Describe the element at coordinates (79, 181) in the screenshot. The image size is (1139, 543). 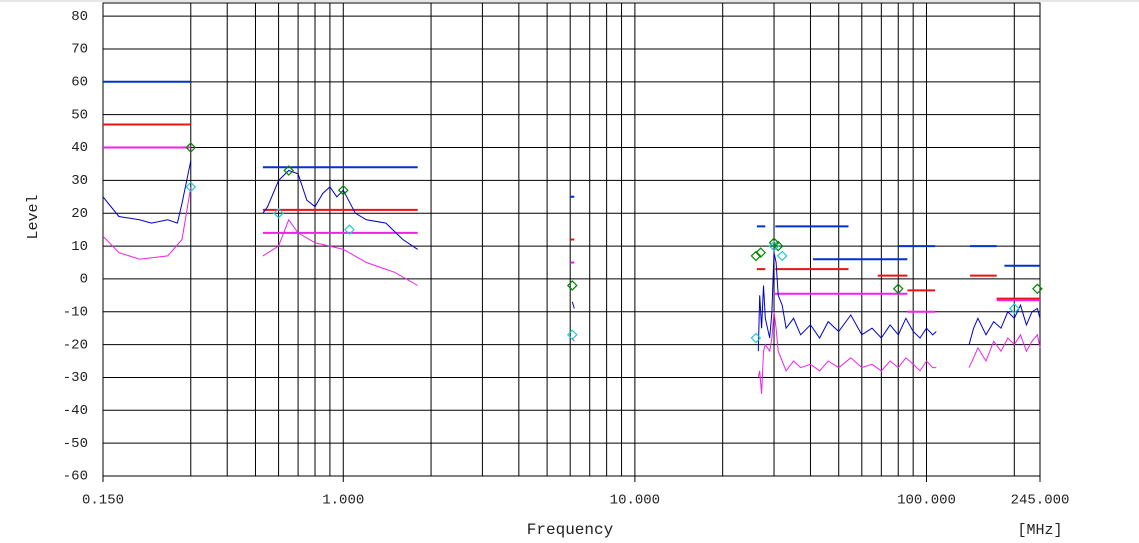
I see `y-tick-label: 30` at that location.